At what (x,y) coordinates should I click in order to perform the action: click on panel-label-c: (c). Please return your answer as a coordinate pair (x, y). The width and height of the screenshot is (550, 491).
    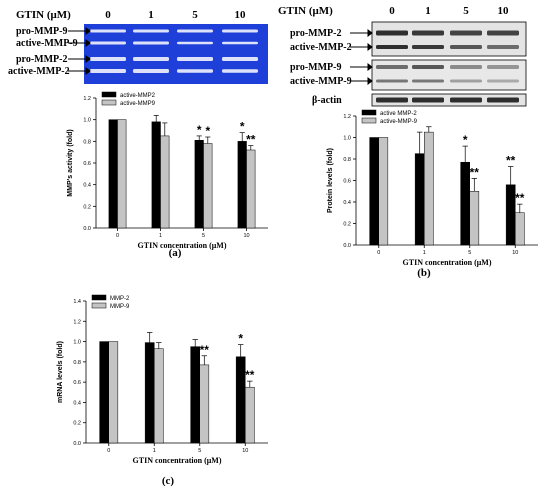
    Looking at the image, I should click on (168, 481).